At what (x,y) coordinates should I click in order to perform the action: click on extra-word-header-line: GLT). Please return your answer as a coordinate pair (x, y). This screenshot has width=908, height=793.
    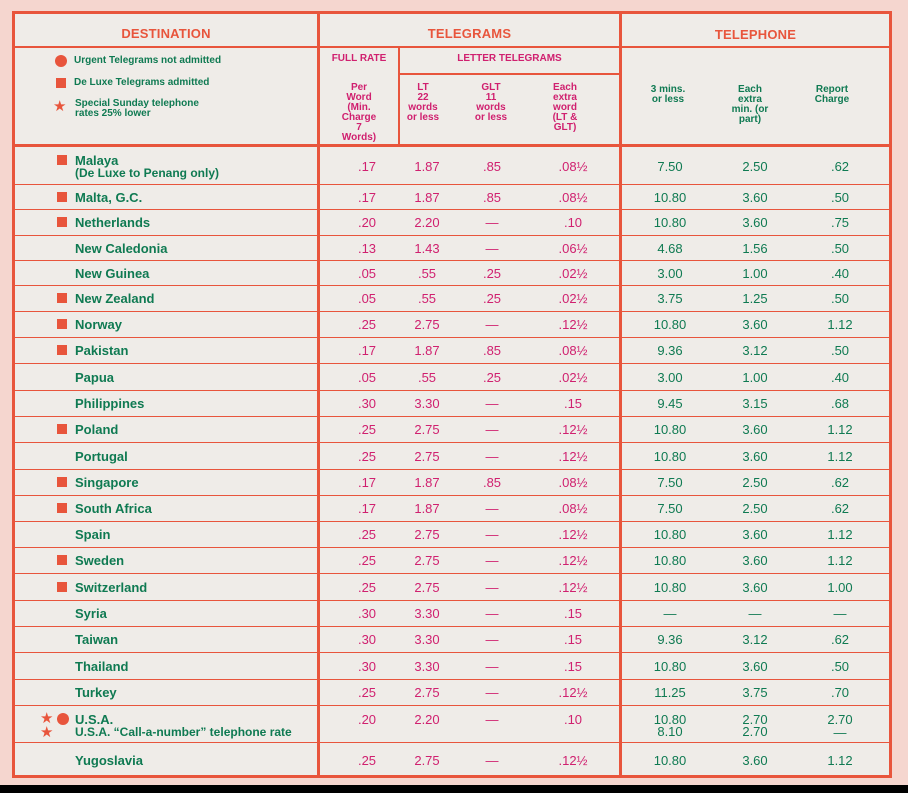
    Looking at the image, I should click on (565, 127).